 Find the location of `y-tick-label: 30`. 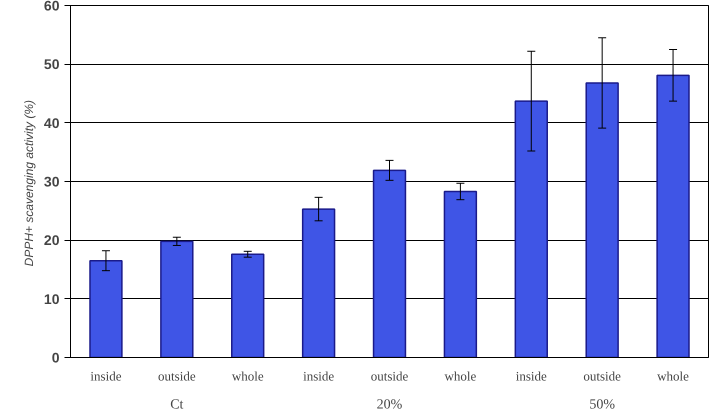

y-tick-label: 30 is located at coordinates (52, 182).